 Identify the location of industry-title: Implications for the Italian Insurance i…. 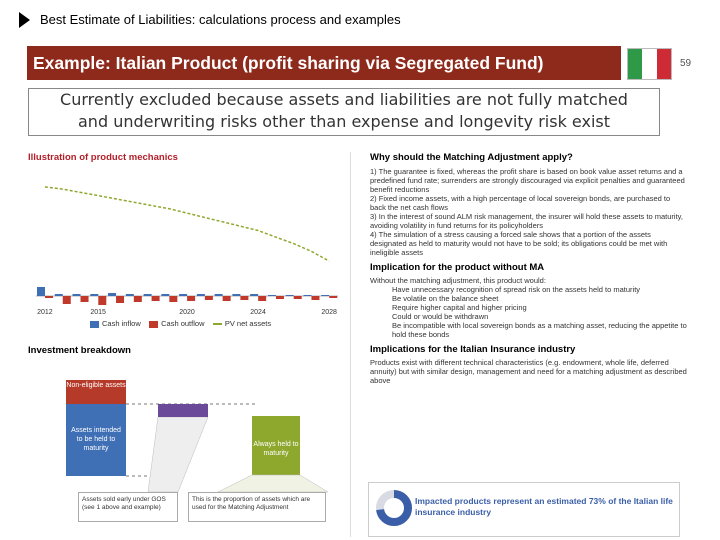
(473, 349).